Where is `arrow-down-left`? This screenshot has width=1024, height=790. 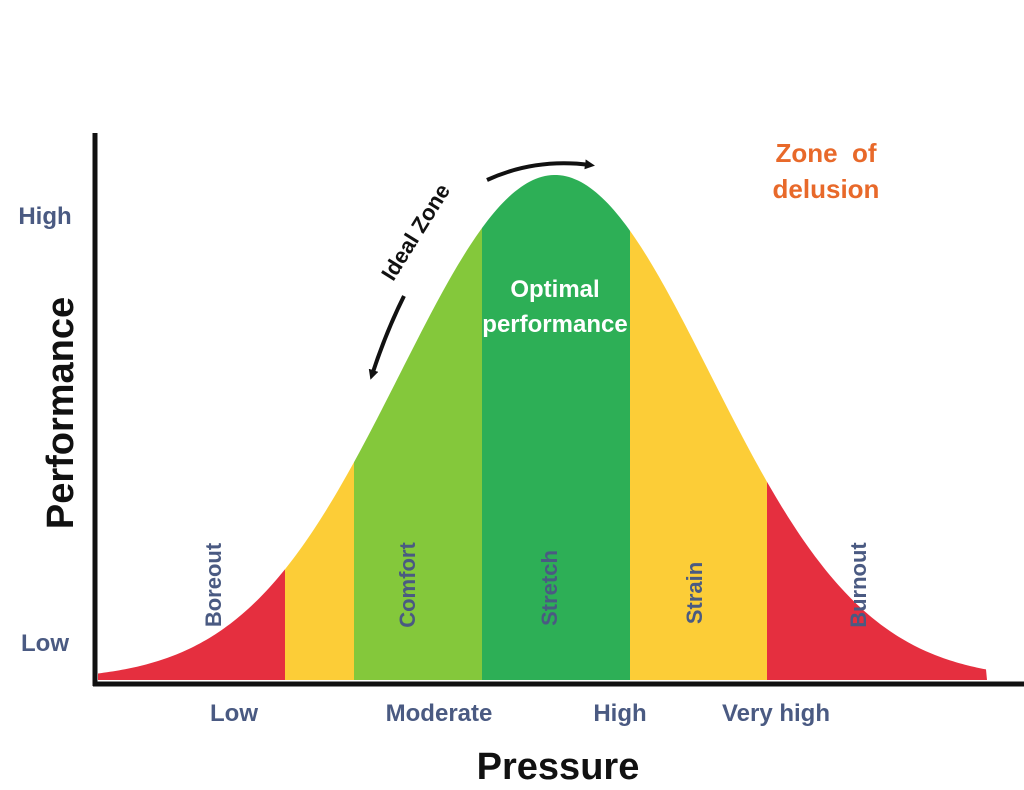
arrow-down-left is located at coordinates (387, 337).